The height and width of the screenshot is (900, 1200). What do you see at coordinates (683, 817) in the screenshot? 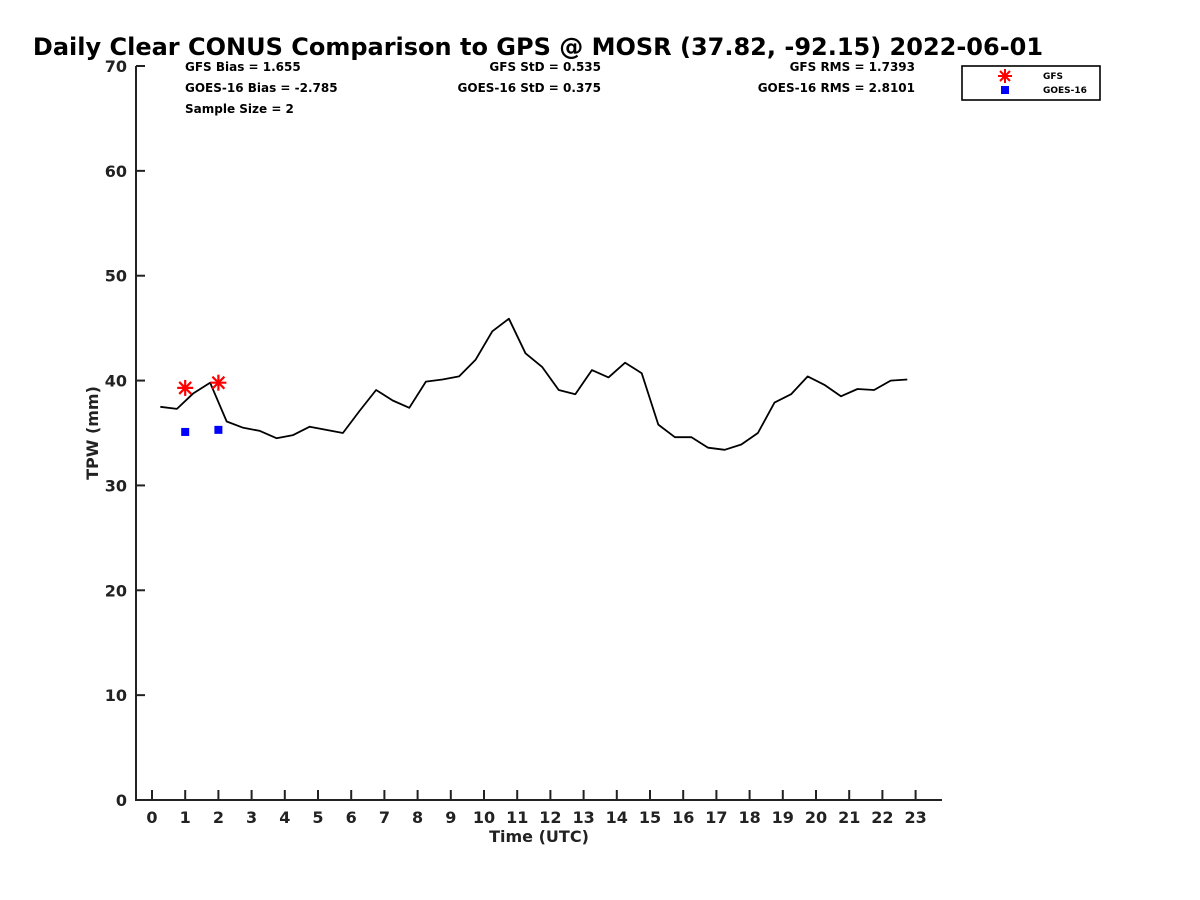
I see `x-tick-label: 16` at bounding box center [683, 817].